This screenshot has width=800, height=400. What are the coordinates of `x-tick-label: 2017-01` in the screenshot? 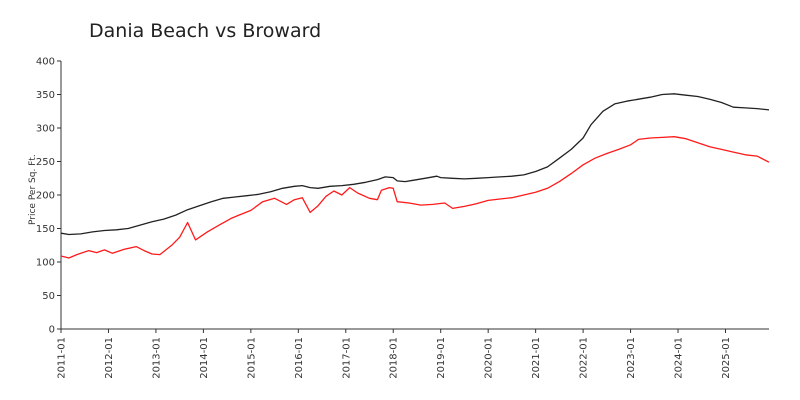 It's located at (346, 358).